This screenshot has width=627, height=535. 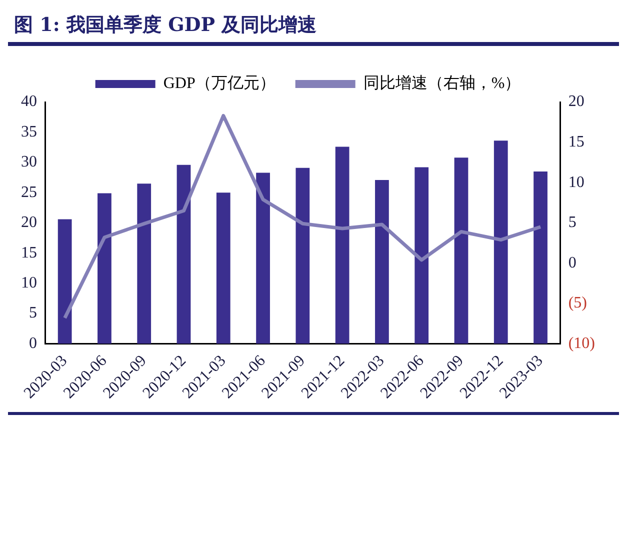 What do you see at coordinates (572, 223) in the screenshot?
I see `y2-tick-label: 5` at bounding box center [572, 223].